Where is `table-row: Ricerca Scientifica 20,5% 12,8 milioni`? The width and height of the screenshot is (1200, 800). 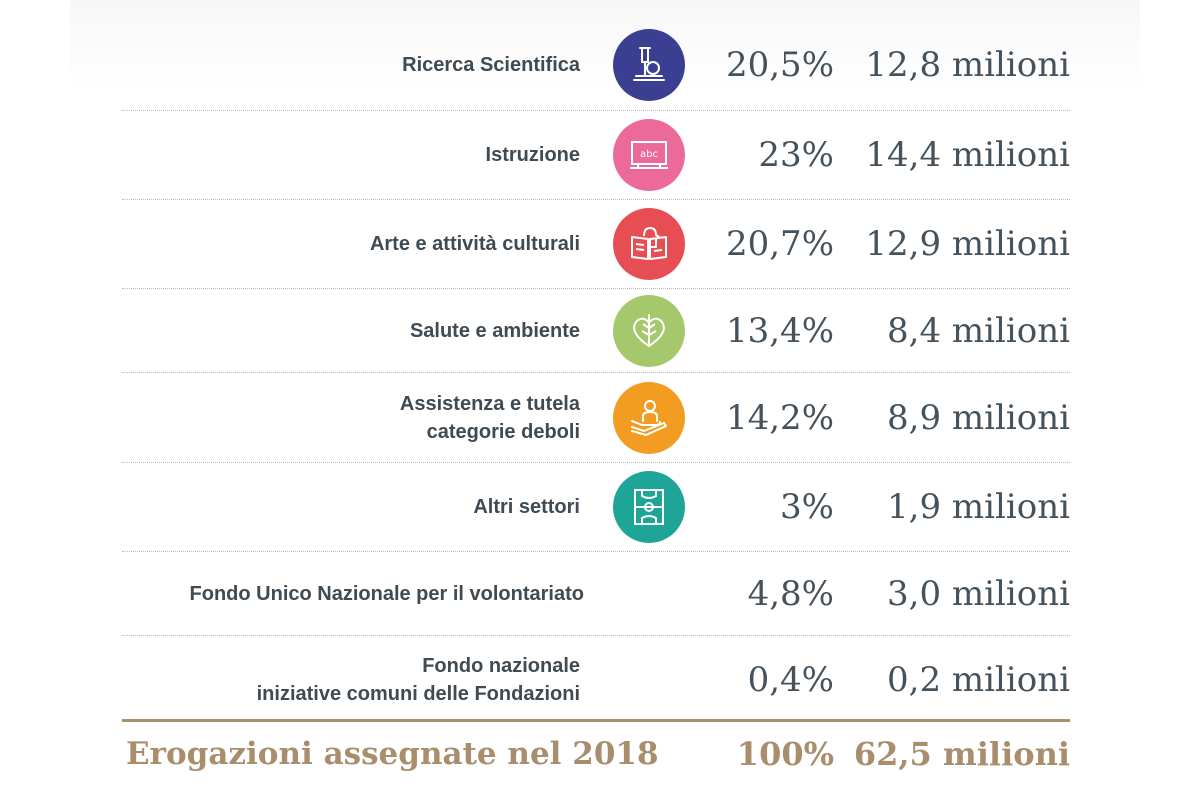
table-row: Ricerca Scientifica 20,5% 12,8 milioni is located at coordinates (596, 65).